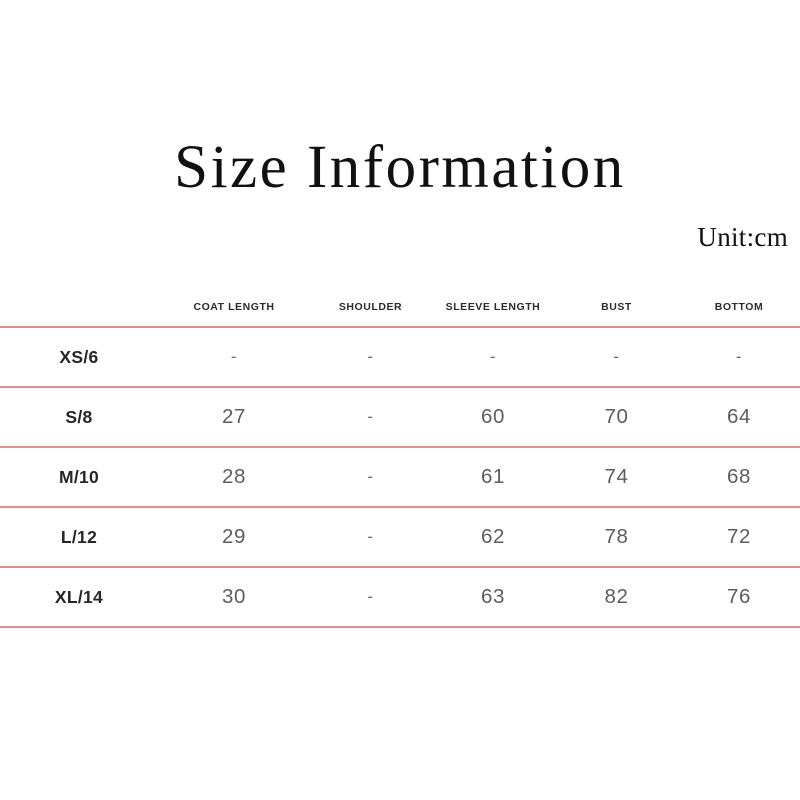 The width and height of the screenshot is (800, 800). Describe the element at coordinates (79, 307) in the screenshot. I see `column-header-size` at that location.